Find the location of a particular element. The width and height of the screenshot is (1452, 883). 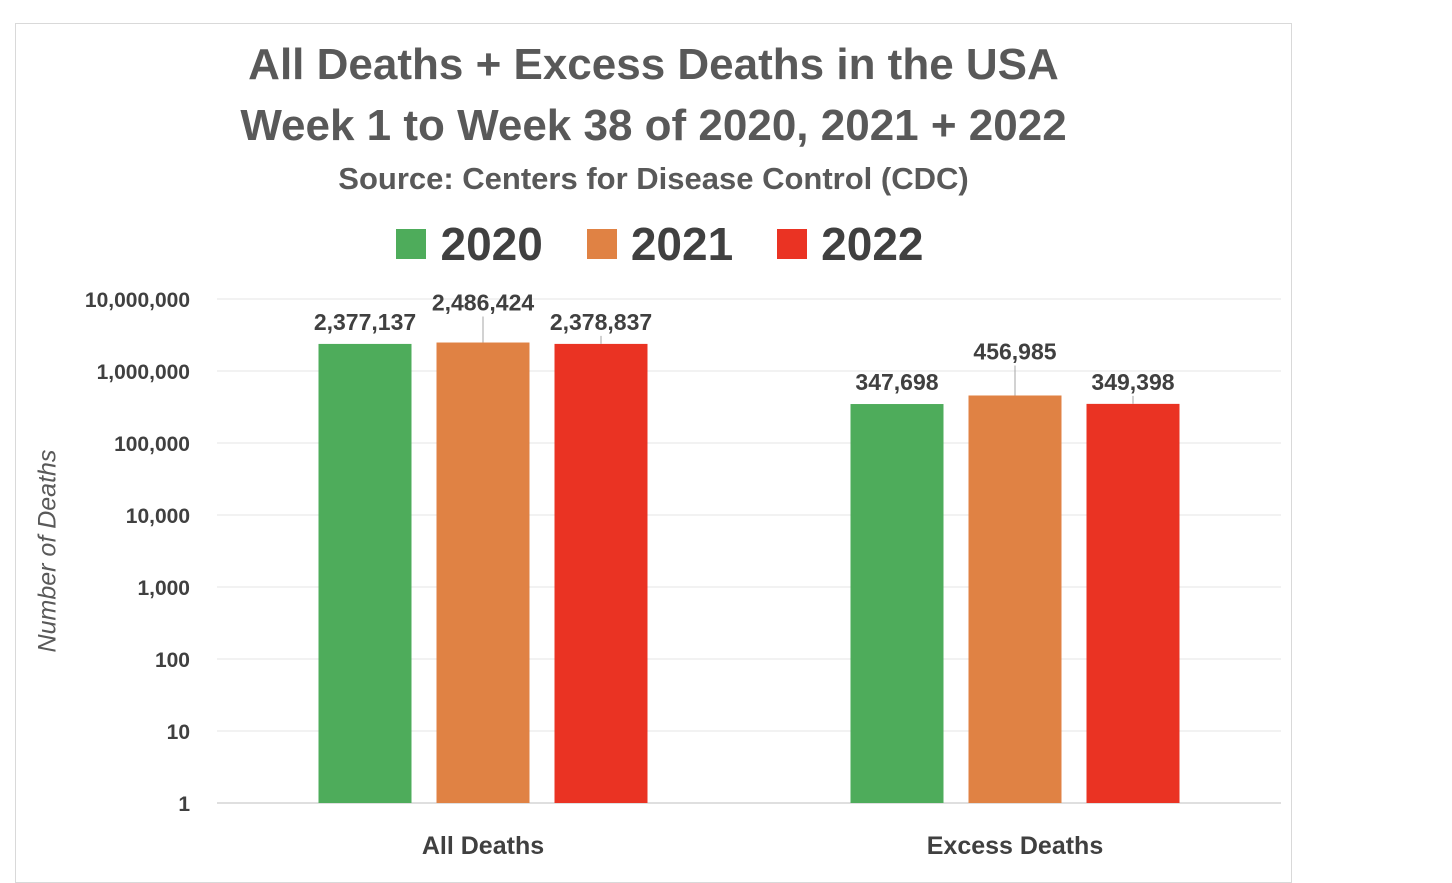

legend-item-2022: 2022 is located at coordinates (850, 244).